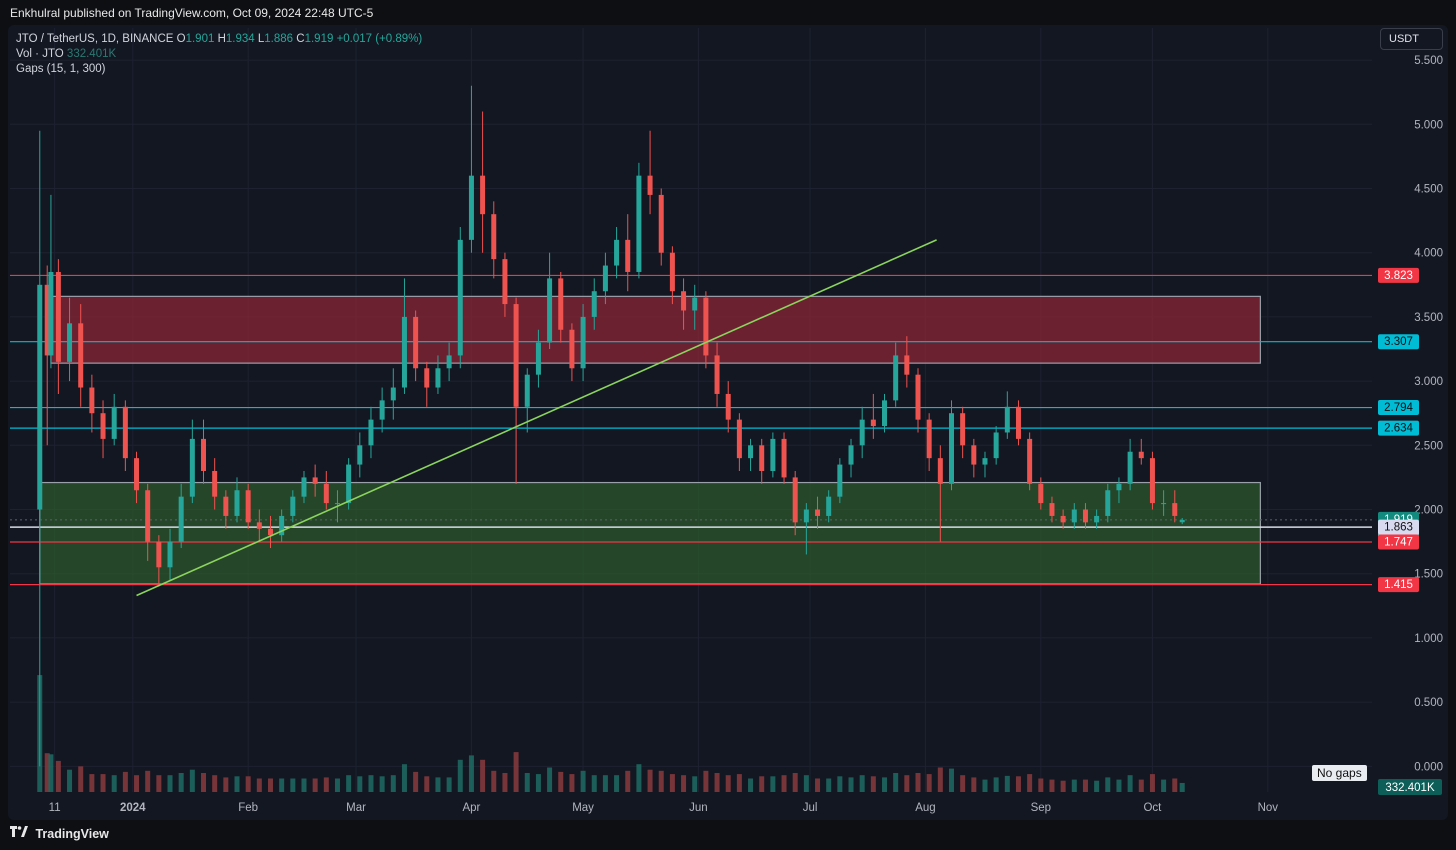 The width and height of the screenshot is (1456, 850). What do you see at coordinates (1398, 342) in the screenshot?
I see `price-label-text: 3.307` at bounding box center [1398, 342].